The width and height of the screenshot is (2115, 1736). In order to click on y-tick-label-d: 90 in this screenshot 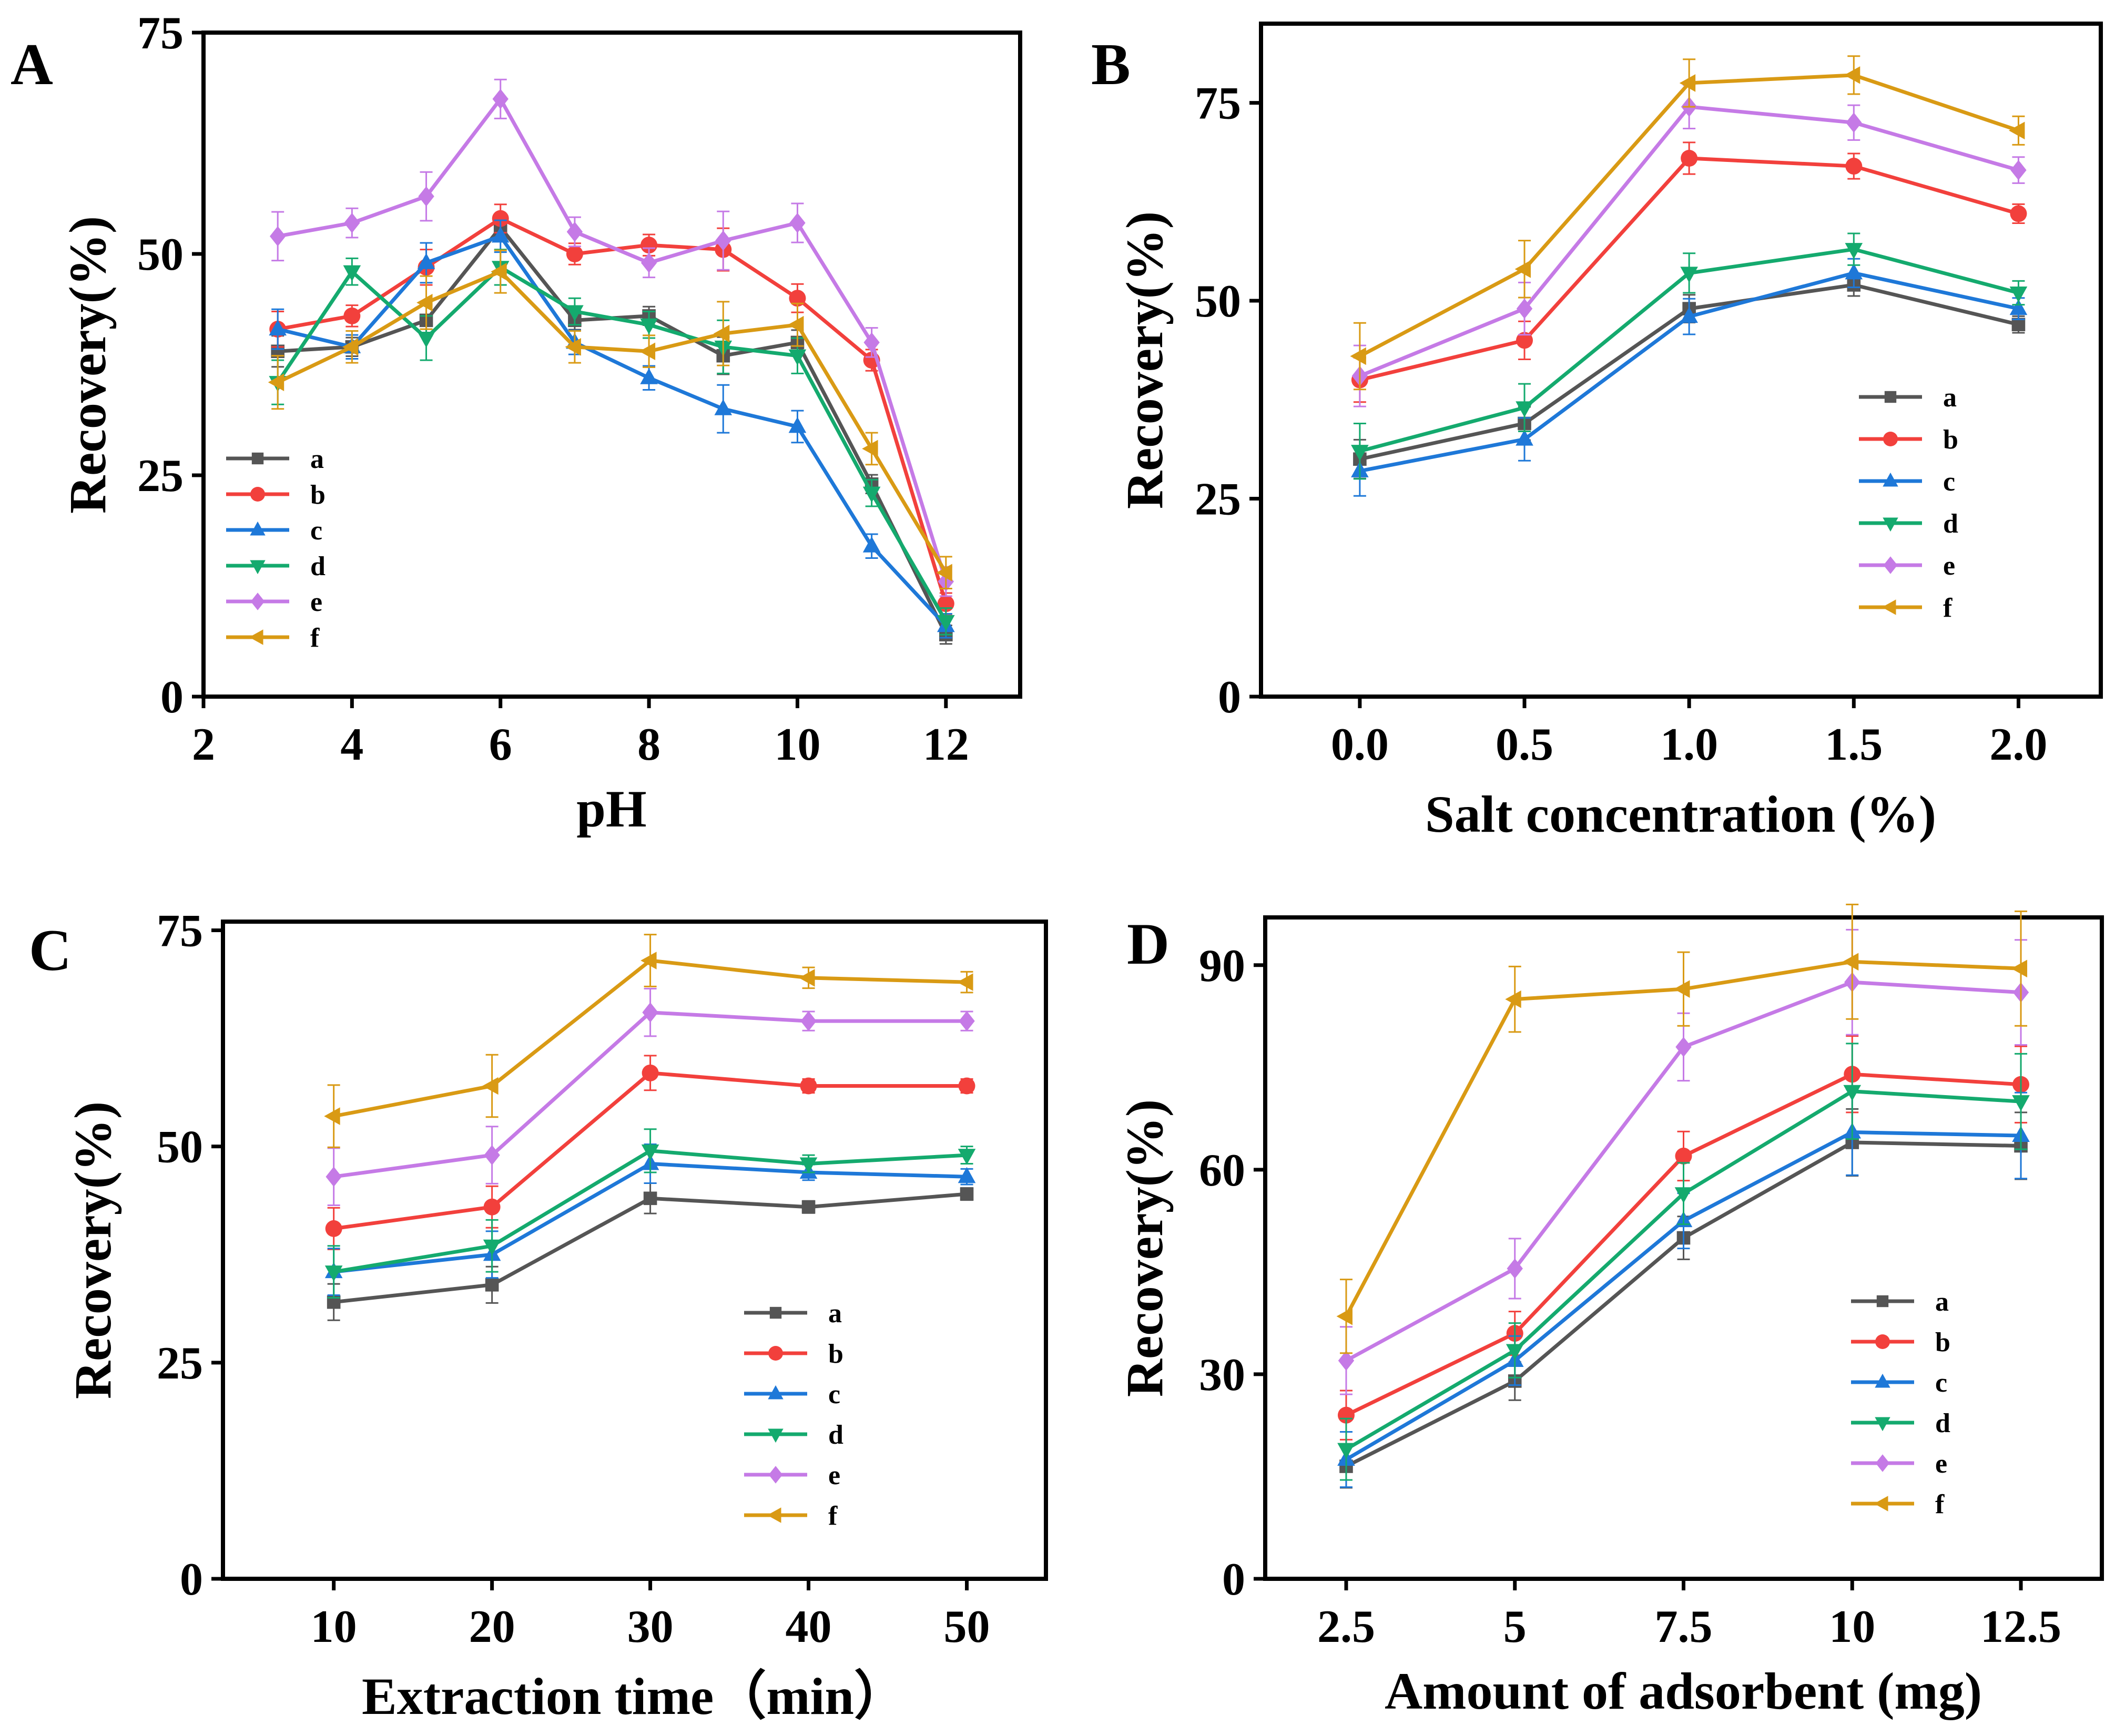, I will do `click(1222, 967)`.